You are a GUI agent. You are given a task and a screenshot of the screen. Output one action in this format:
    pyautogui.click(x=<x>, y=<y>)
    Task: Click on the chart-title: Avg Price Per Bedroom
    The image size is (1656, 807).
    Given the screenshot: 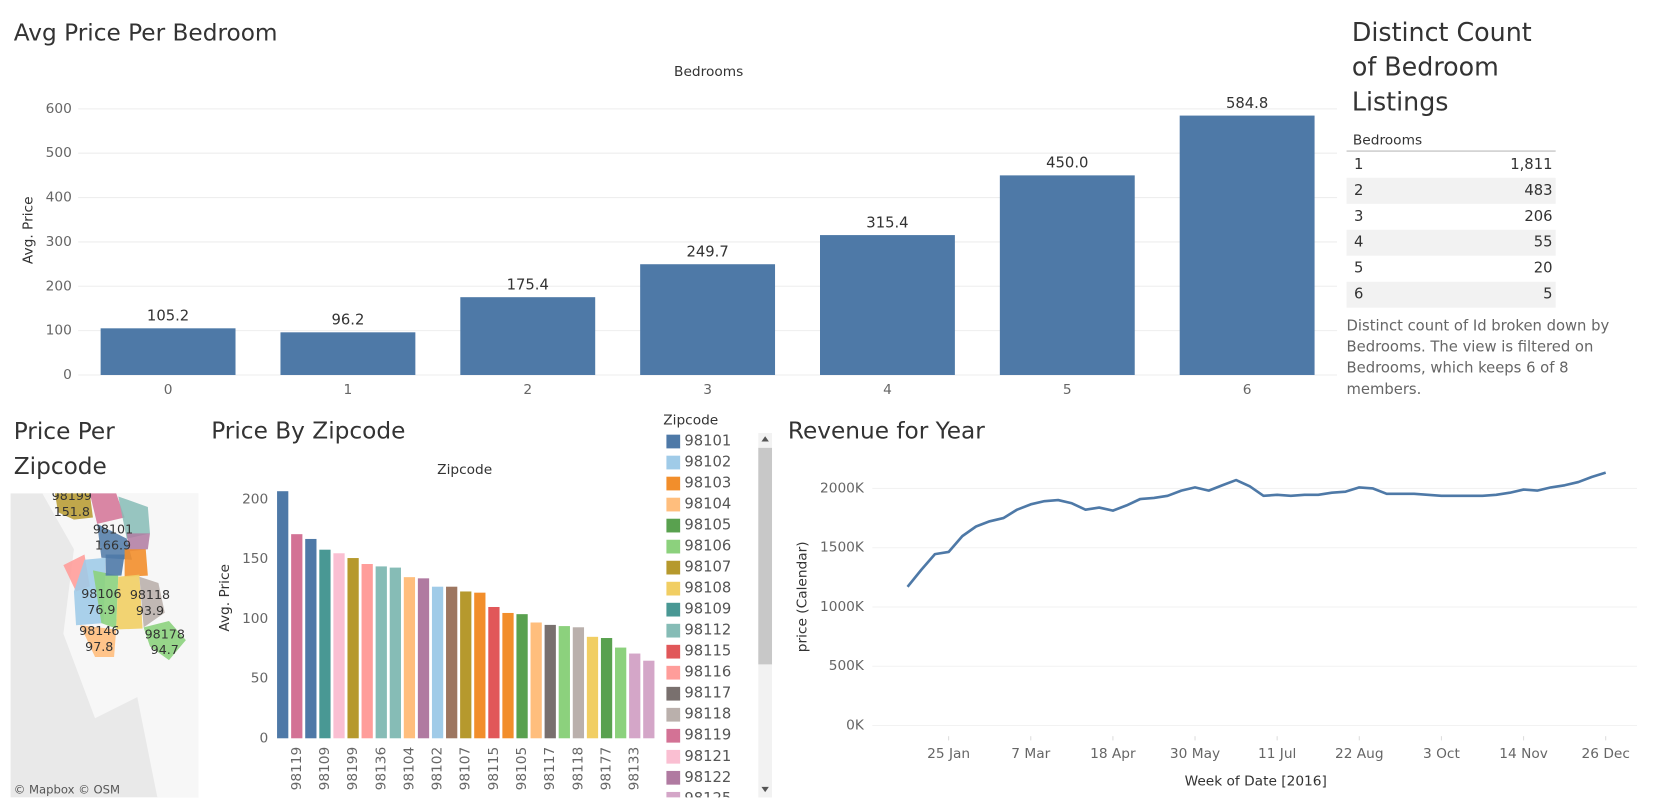 What is the action you would take?
    pyautogui.click(x=146, y=32)
    